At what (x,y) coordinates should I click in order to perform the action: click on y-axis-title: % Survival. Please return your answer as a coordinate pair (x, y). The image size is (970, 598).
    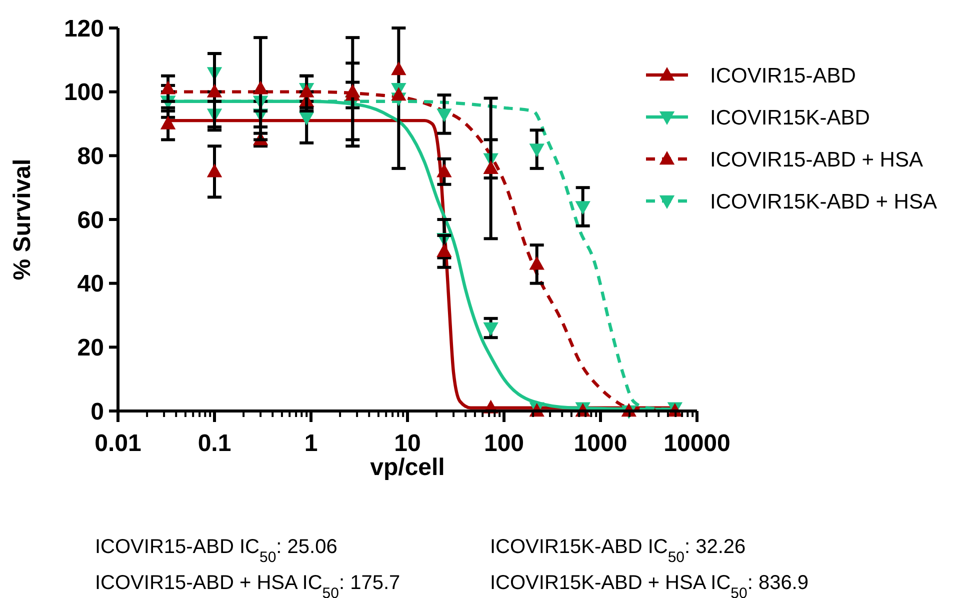
    Looking at the image, I should click on (22, 219).